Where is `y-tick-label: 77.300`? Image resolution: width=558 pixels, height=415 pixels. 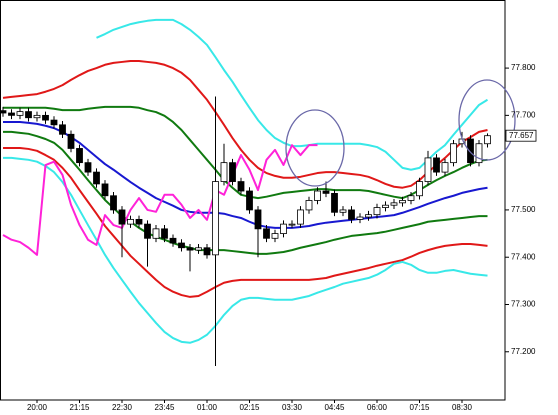
y-tick-label: 77.300 is located at coordinates (523, 304).